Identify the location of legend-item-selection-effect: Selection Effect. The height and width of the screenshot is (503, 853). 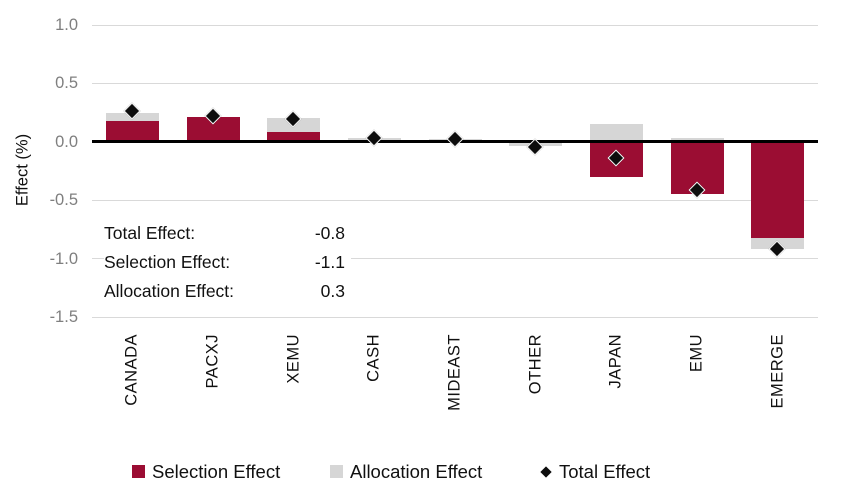
(206, 471).